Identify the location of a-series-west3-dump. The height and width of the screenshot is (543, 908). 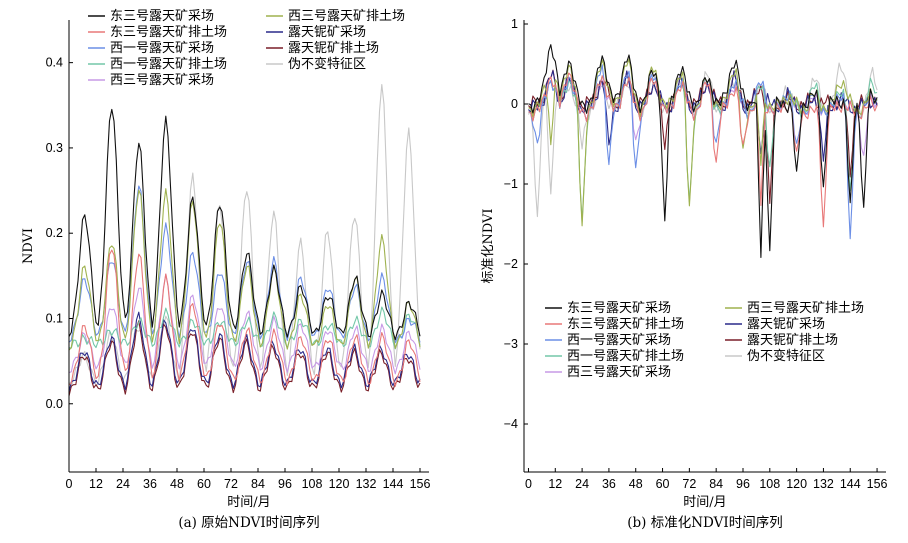
(244, 269).